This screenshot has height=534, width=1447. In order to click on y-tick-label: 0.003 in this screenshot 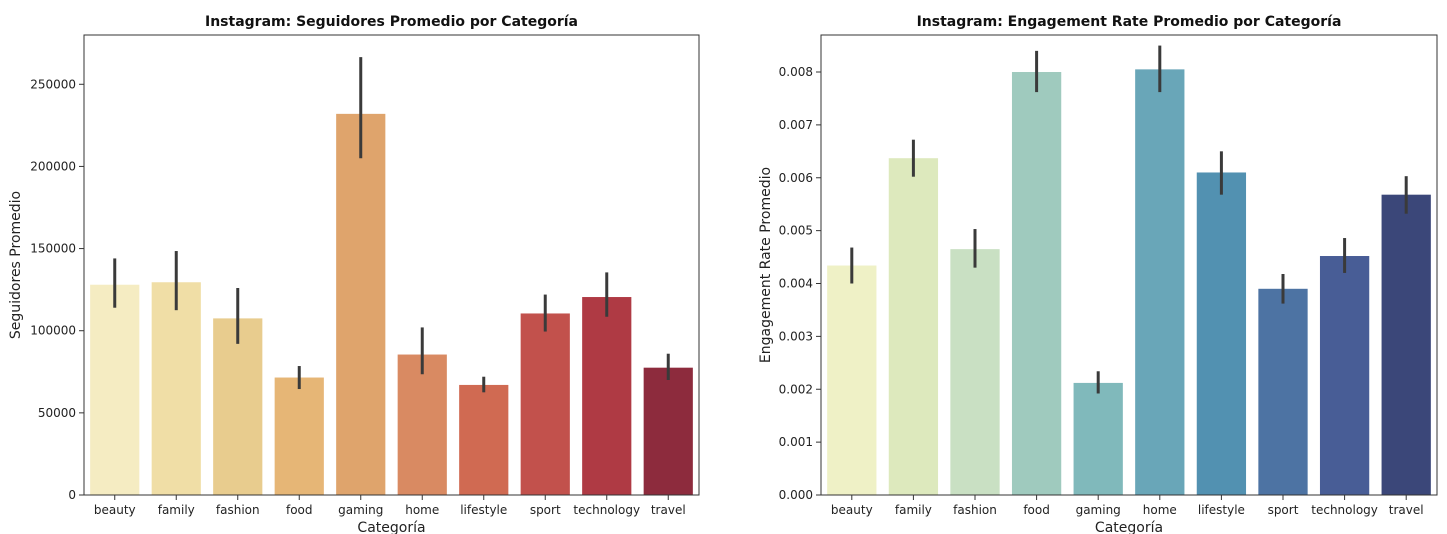, I will do `click(796, 336)`.